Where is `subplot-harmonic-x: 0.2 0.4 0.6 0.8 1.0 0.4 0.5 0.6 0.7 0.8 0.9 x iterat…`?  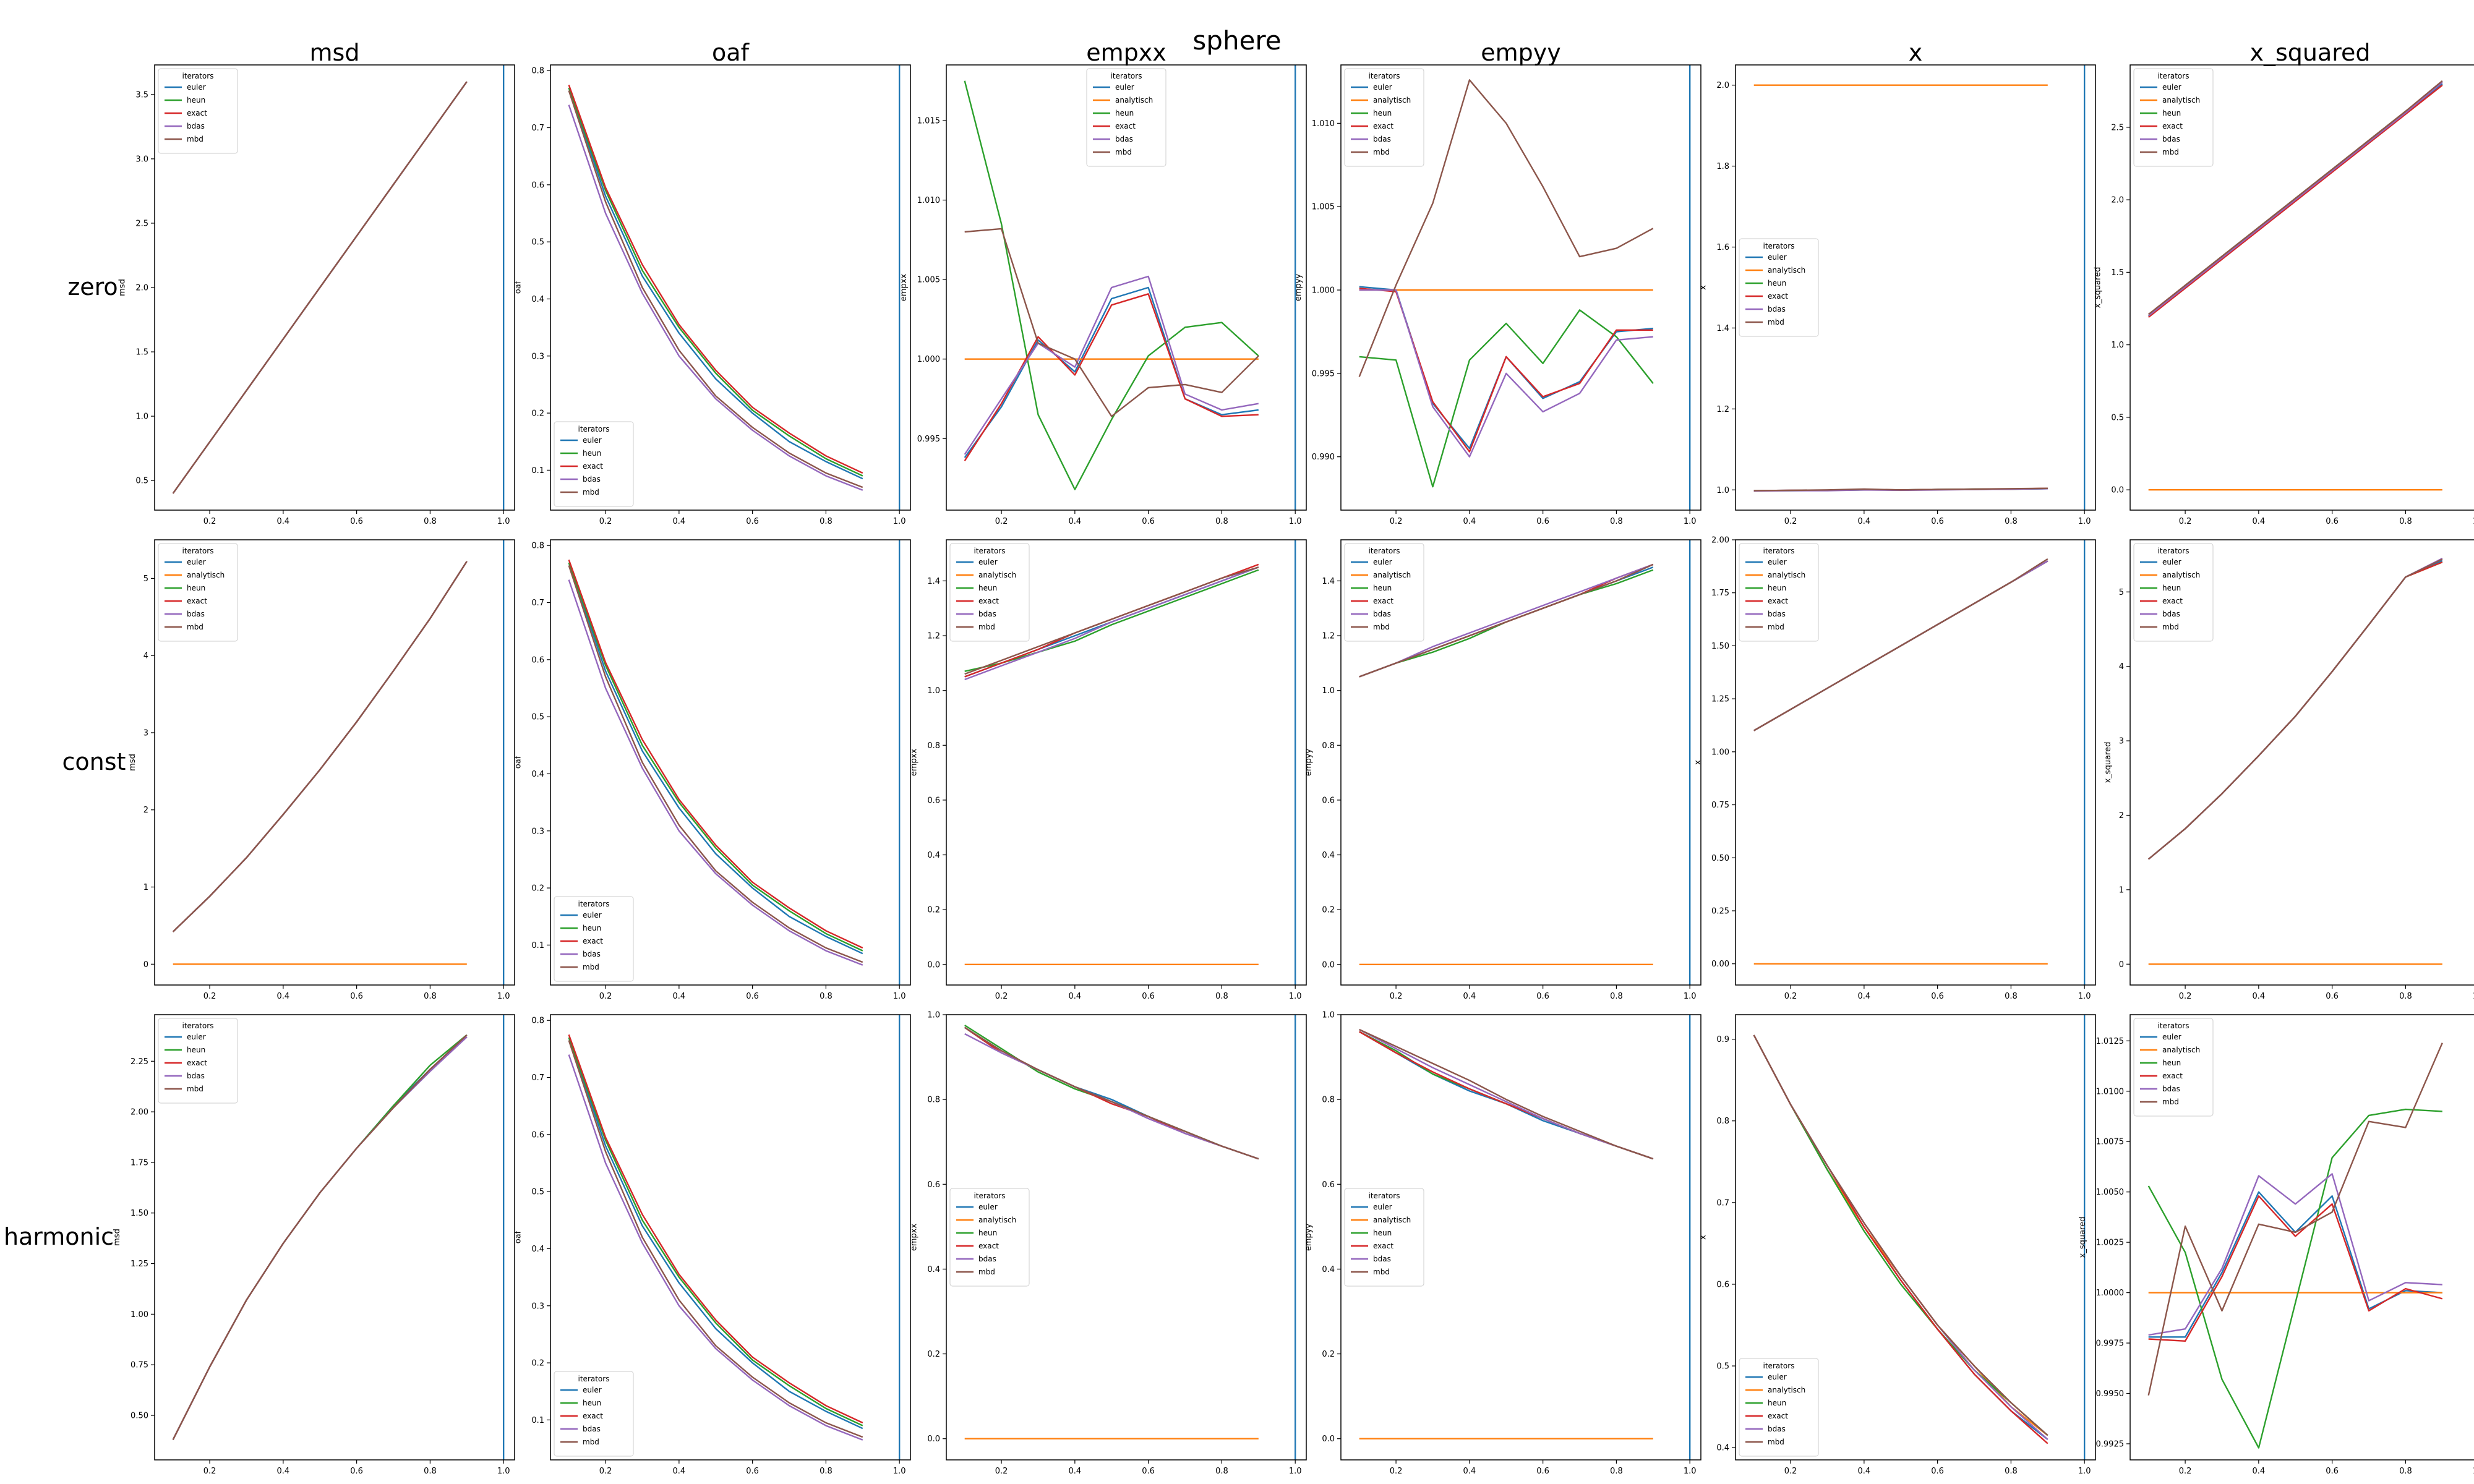 subplot-harmonic-x: 0.2 0.4 0.6 0.8 1.0 0.4 0.5 0.6 0.7 0.8 0.9 x iterat… is located at coordinates (1897, 1245).